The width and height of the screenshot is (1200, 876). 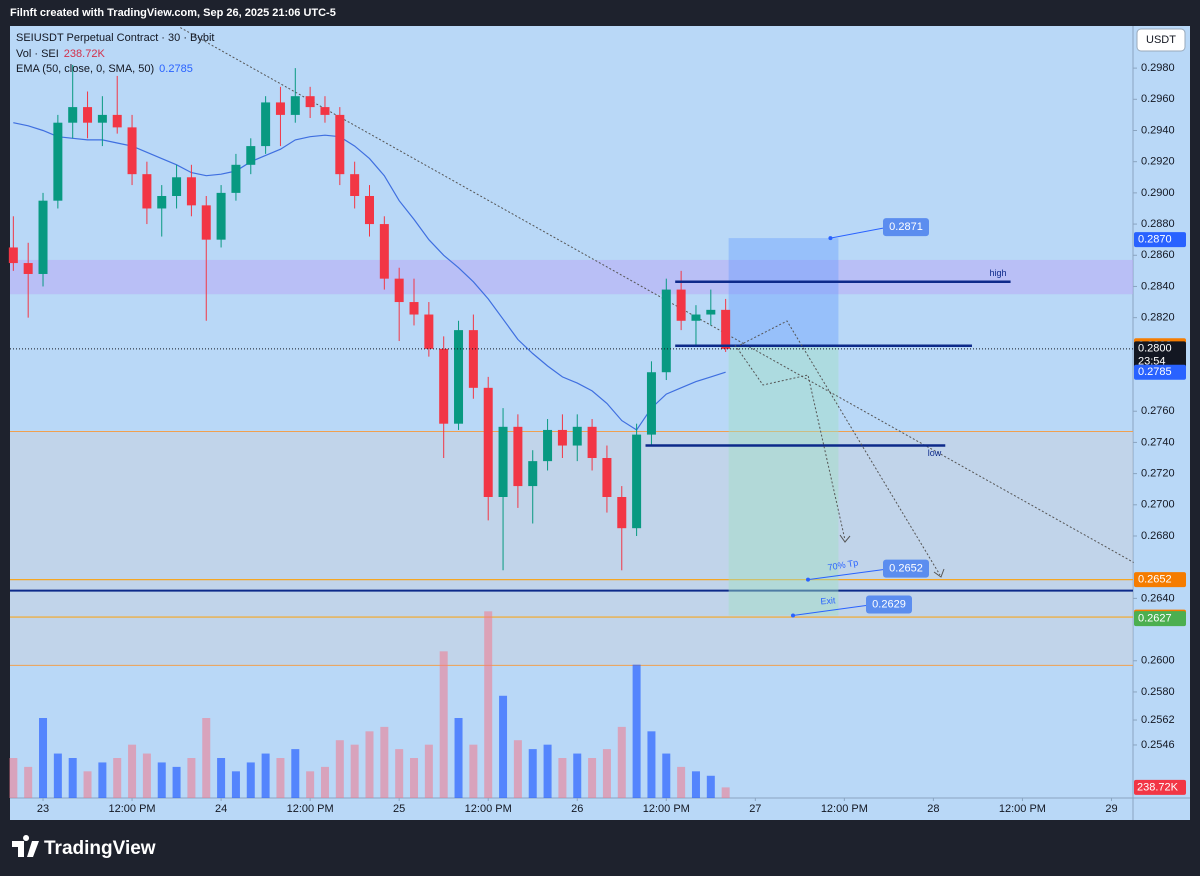 What do you see at coordinates (37, 54) in the screenshot?
I see `volume-name: Vol · SEI` at bounding box center [37, 54].